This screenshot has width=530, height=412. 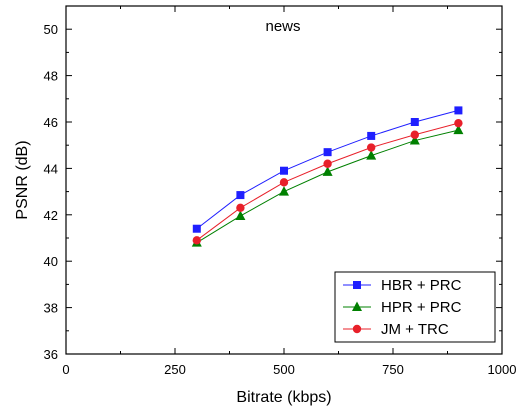 I want to click on x-axis-title: Bitrate (kbps), so click(x=283, y=397).